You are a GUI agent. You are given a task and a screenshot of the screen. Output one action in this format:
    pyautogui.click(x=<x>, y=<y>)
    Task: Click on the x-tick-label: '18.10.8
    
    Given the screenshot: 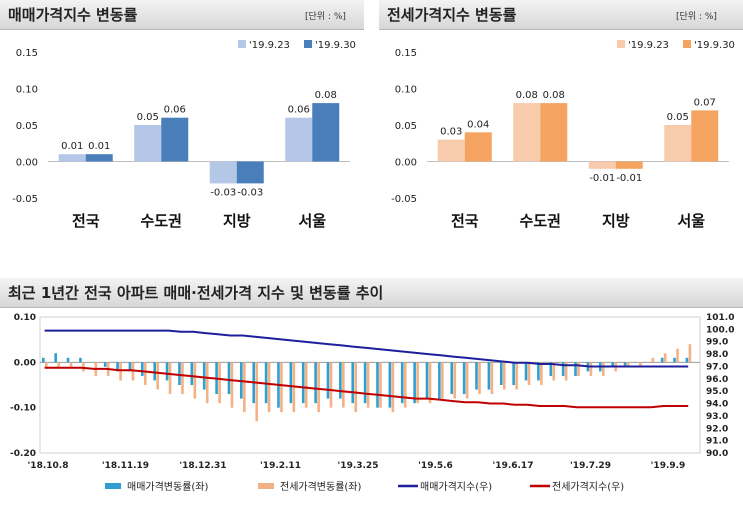 What is the action you would take?
    pyautogui.click(x=48, y=466)
    